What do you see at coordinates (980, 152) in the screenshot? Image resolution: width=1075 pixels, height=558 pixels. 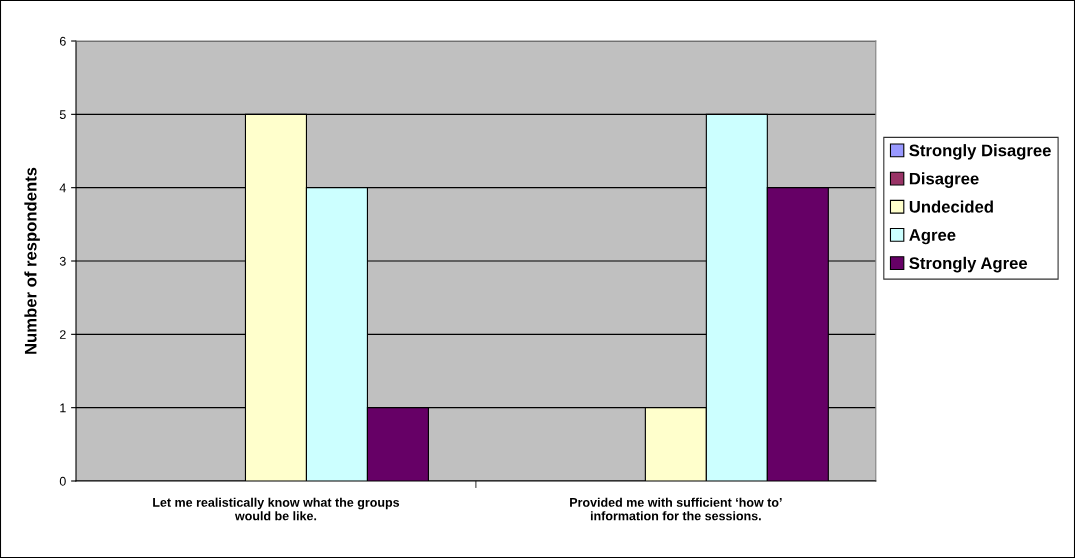 I see `legend-label: Strongly Disagree` at bounding box center [980, 152].